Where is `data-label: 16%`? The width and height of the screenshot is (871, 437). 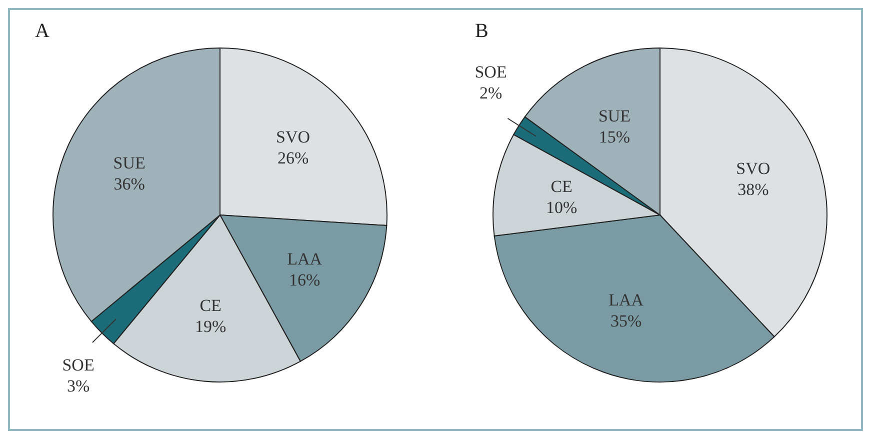 data-label: 16% is located at coordinates (304, 280).